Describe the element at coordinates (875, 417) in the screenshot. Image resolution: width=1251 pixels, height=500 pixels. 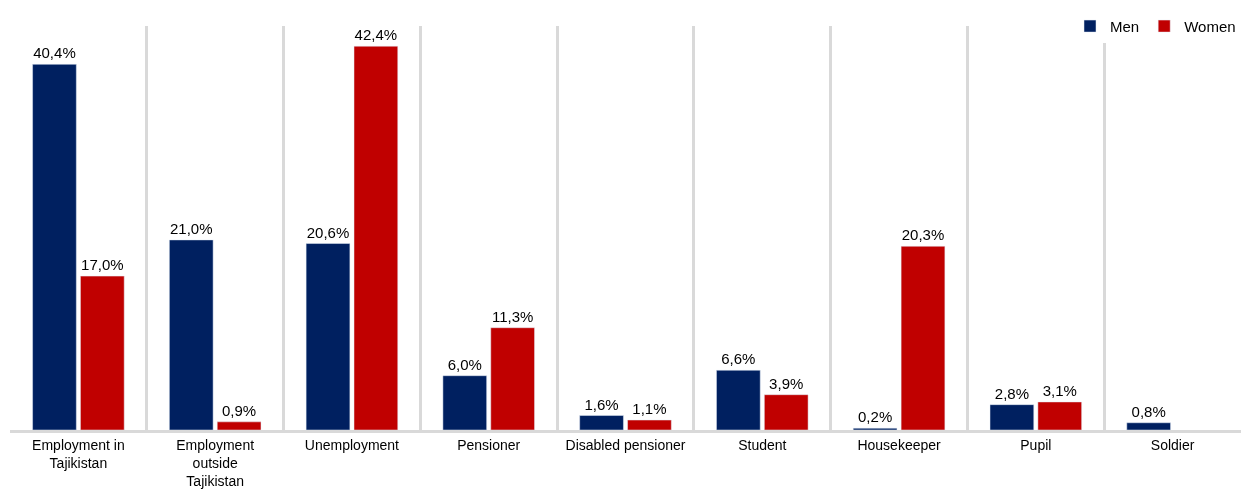
I see `data-label: 0,2%` at that location.